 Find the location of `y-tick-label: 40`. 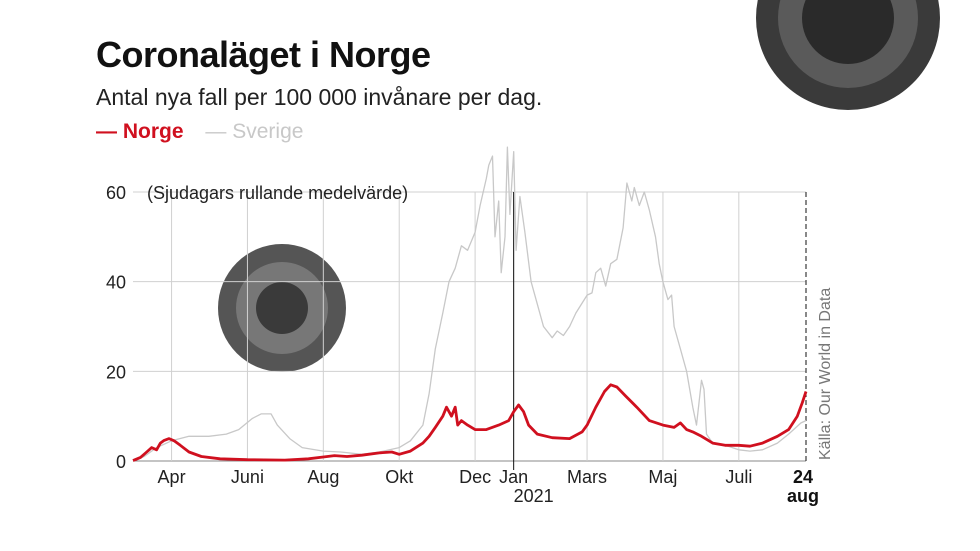

y-tick-label: 40 is located at coordinates (116, 283).